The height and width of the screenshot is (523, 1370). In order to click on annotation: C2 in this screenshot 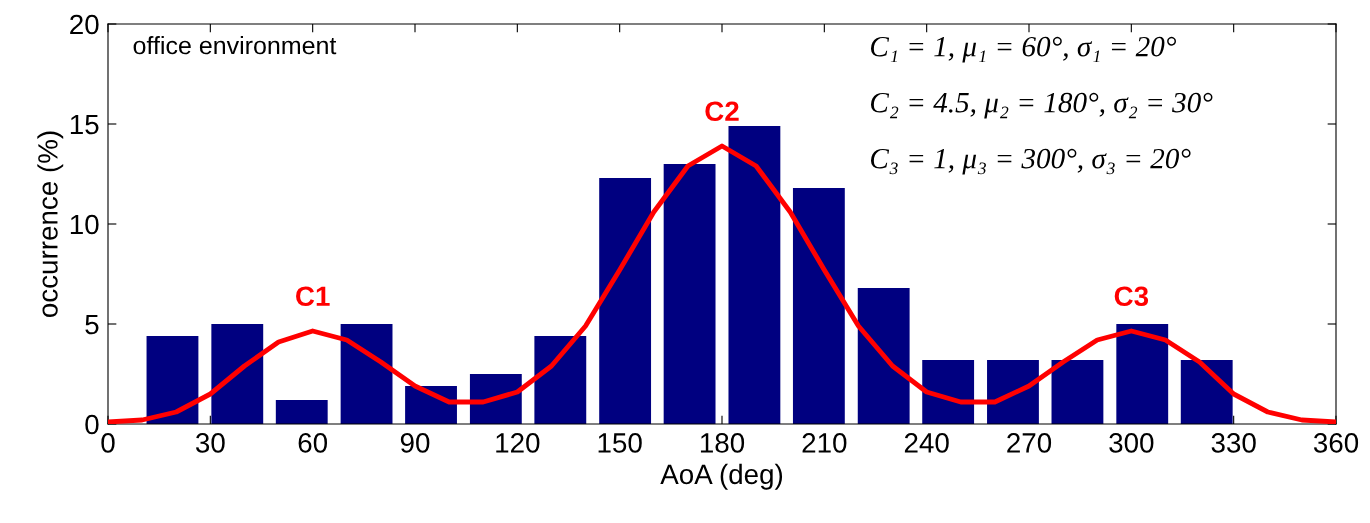, I will do `click(722, 111)`.